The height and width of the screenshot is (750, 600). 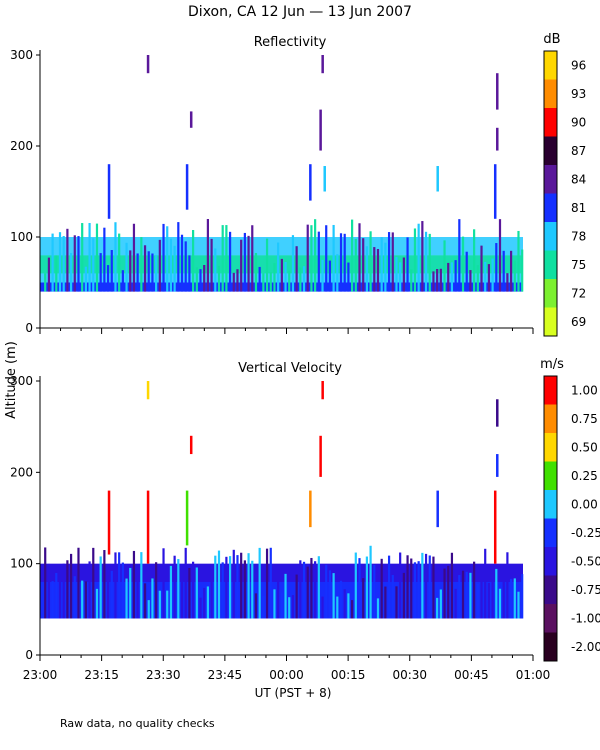 I want to click on colorbar-label: 1.00, so click(x=584, y=390).